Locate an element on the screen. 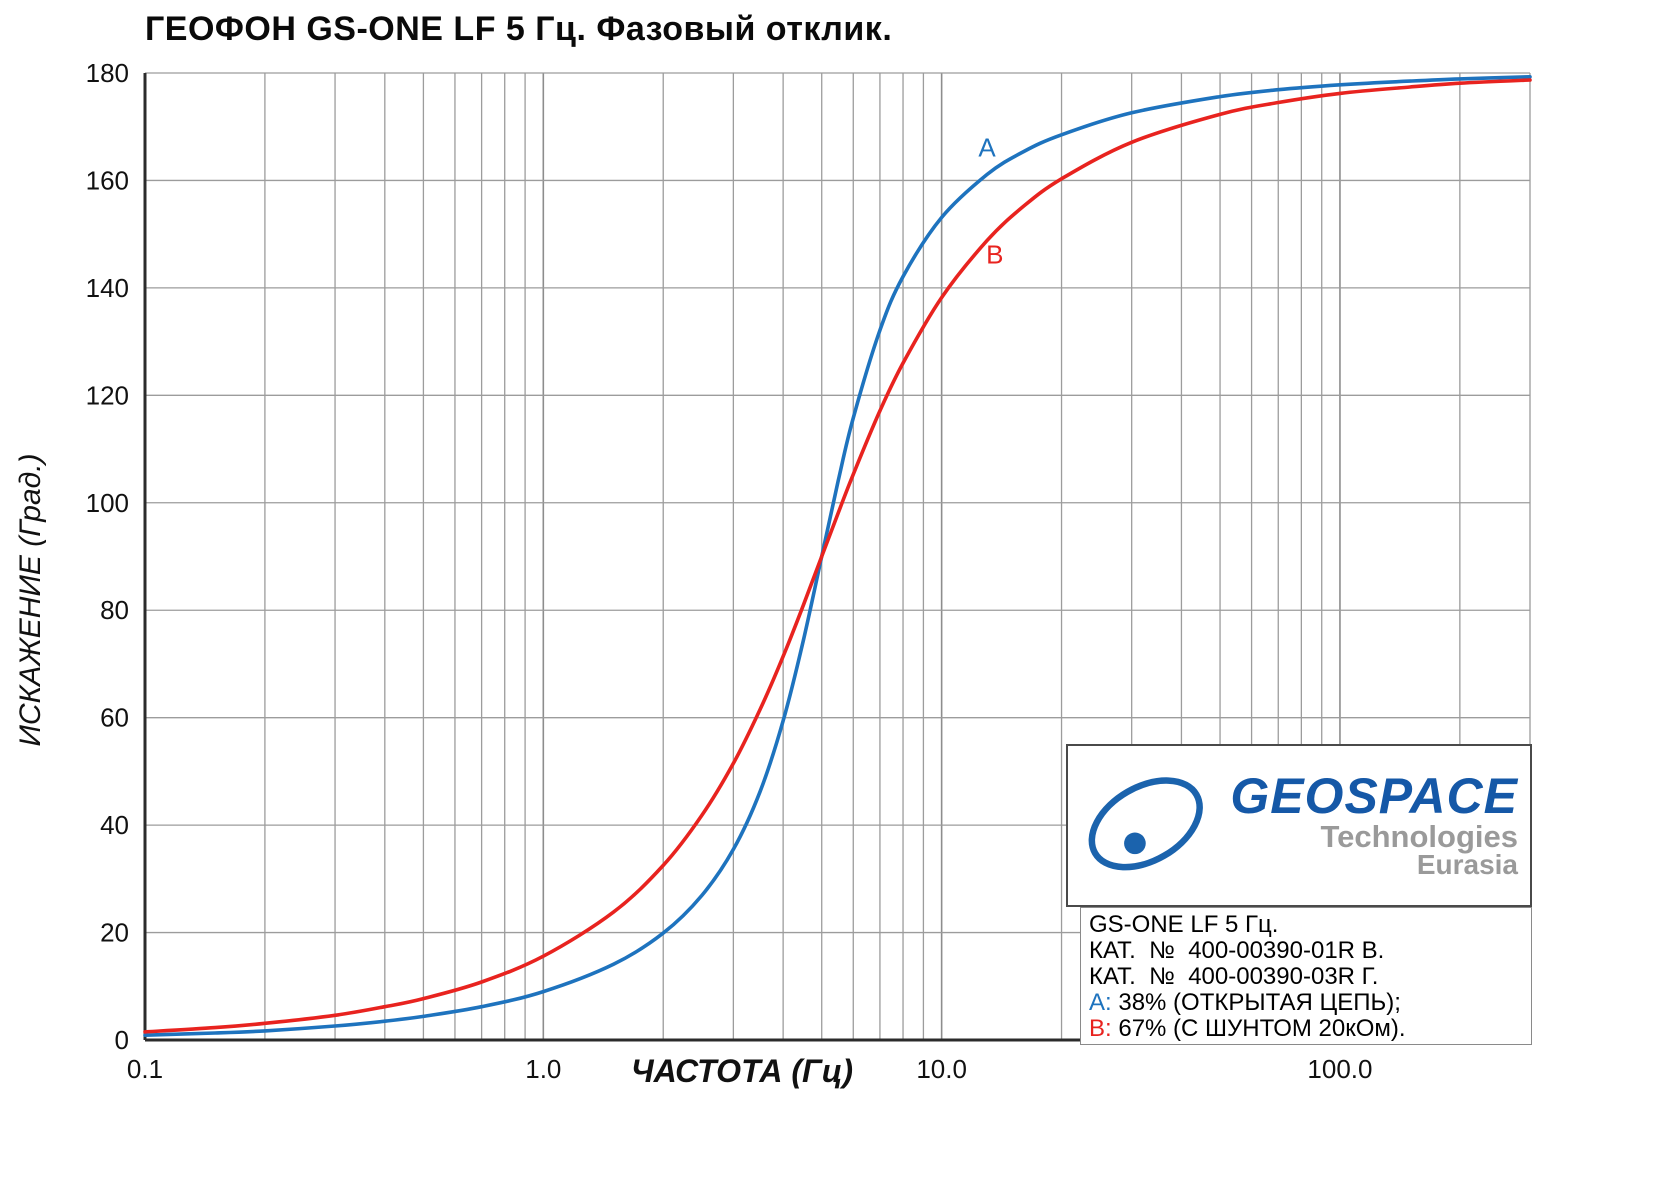 The height and width of the screenshot is (1192, 1680). y-tick-label: 120 is located at coordinates (107, 395).